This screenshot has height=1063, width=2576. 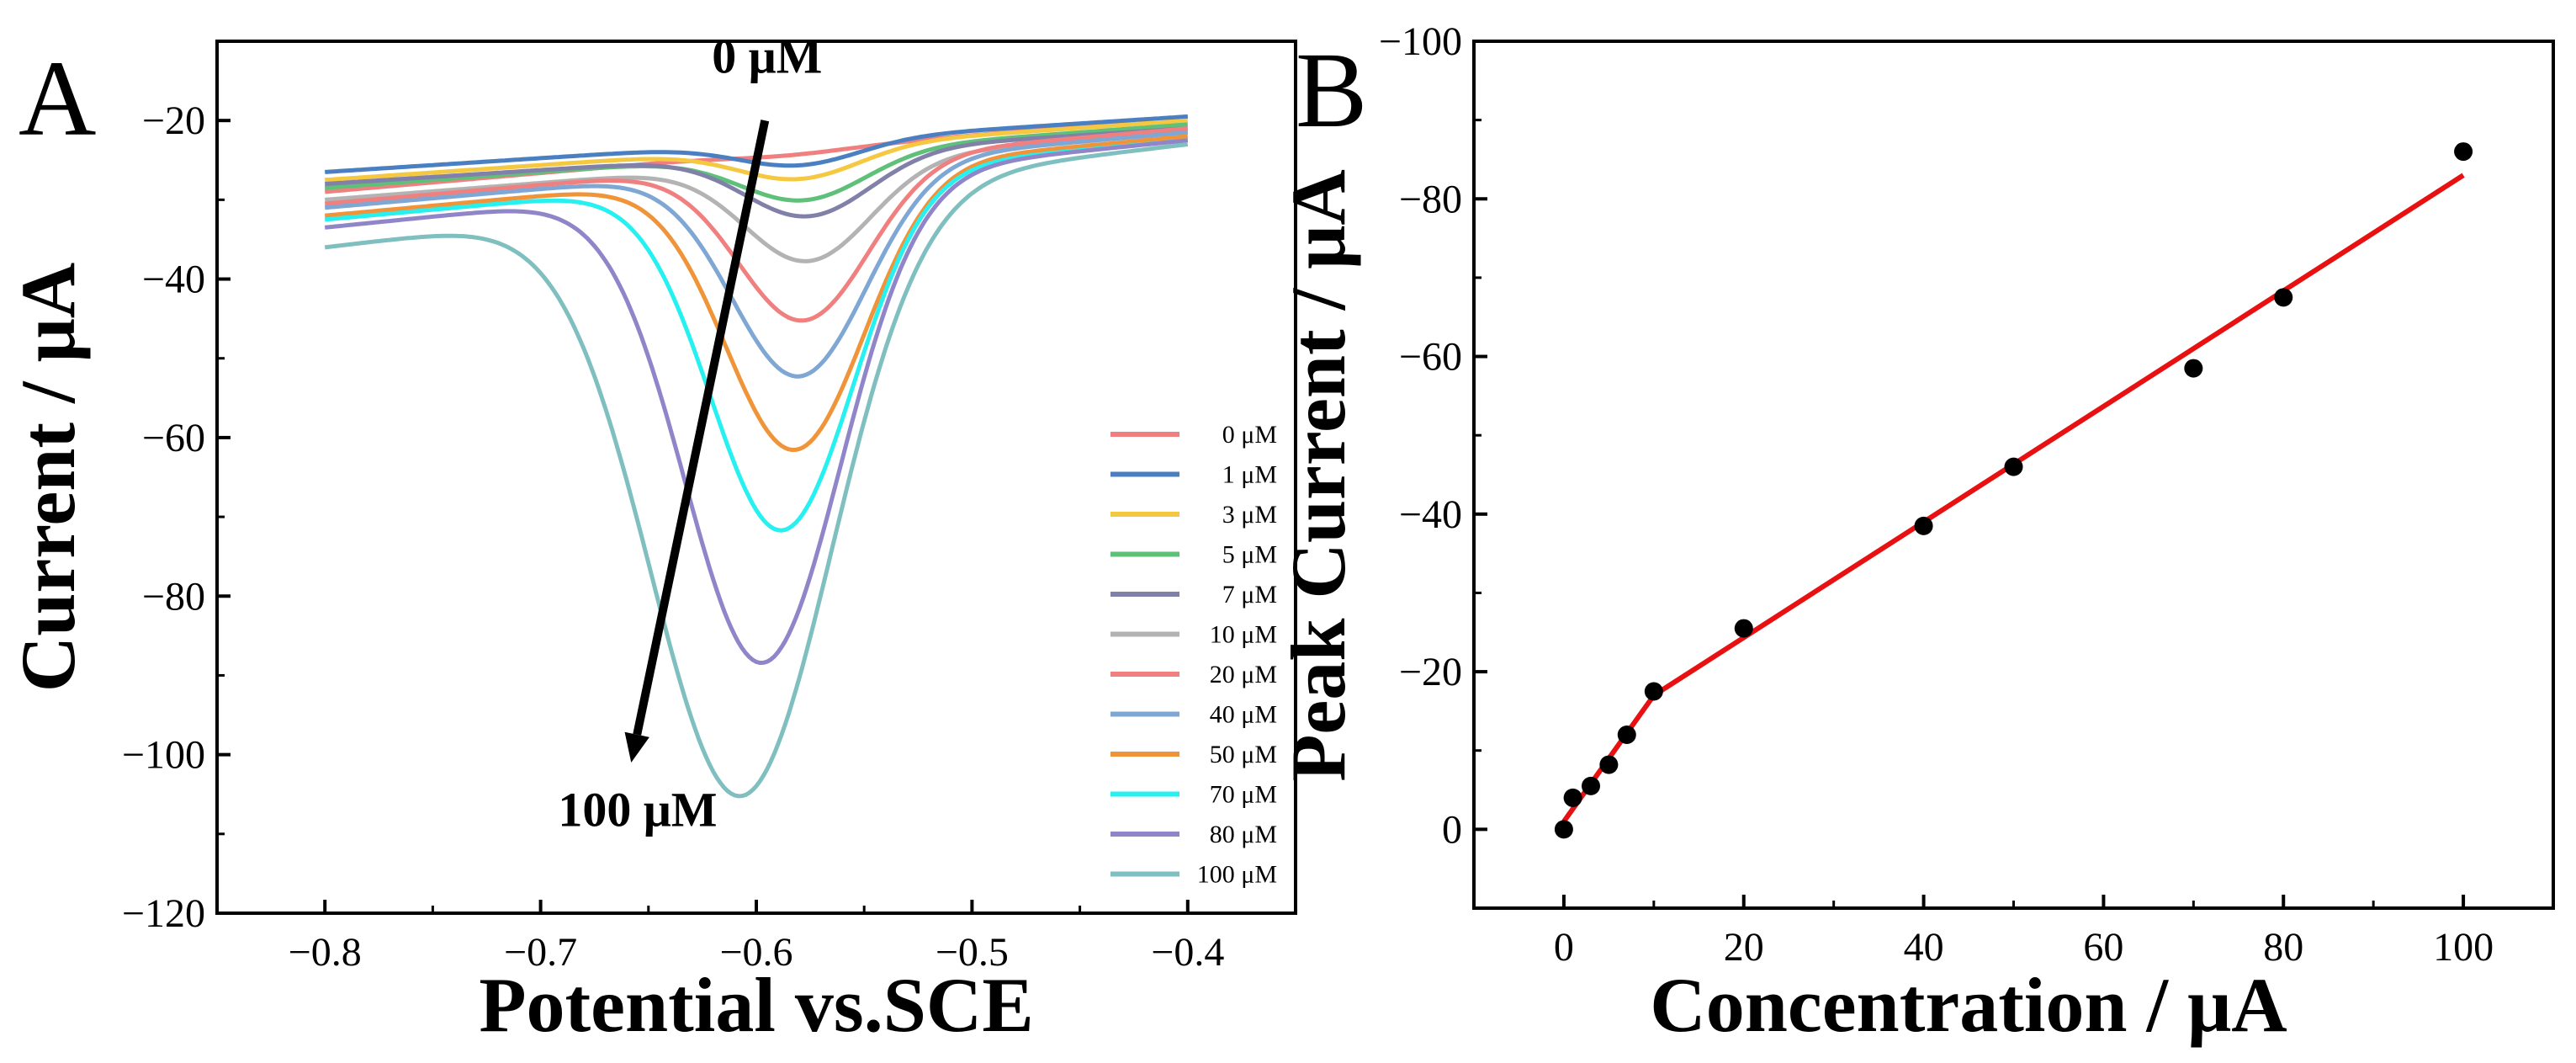 What do you see at coordinates (1249, 555) in the screenshot?
I see `legend-label: 5 μM` at bounding box center [1249, 555].